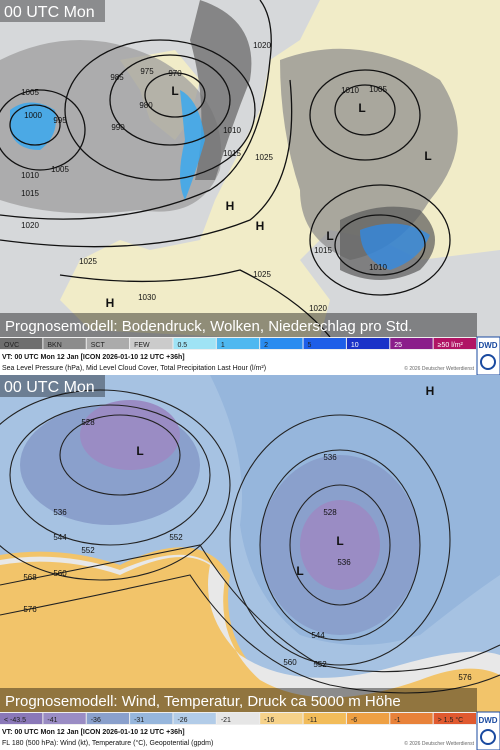  Describe the element at coordinates (11, 345) in the screenshot. I see `legend-label: OVC` at that location.